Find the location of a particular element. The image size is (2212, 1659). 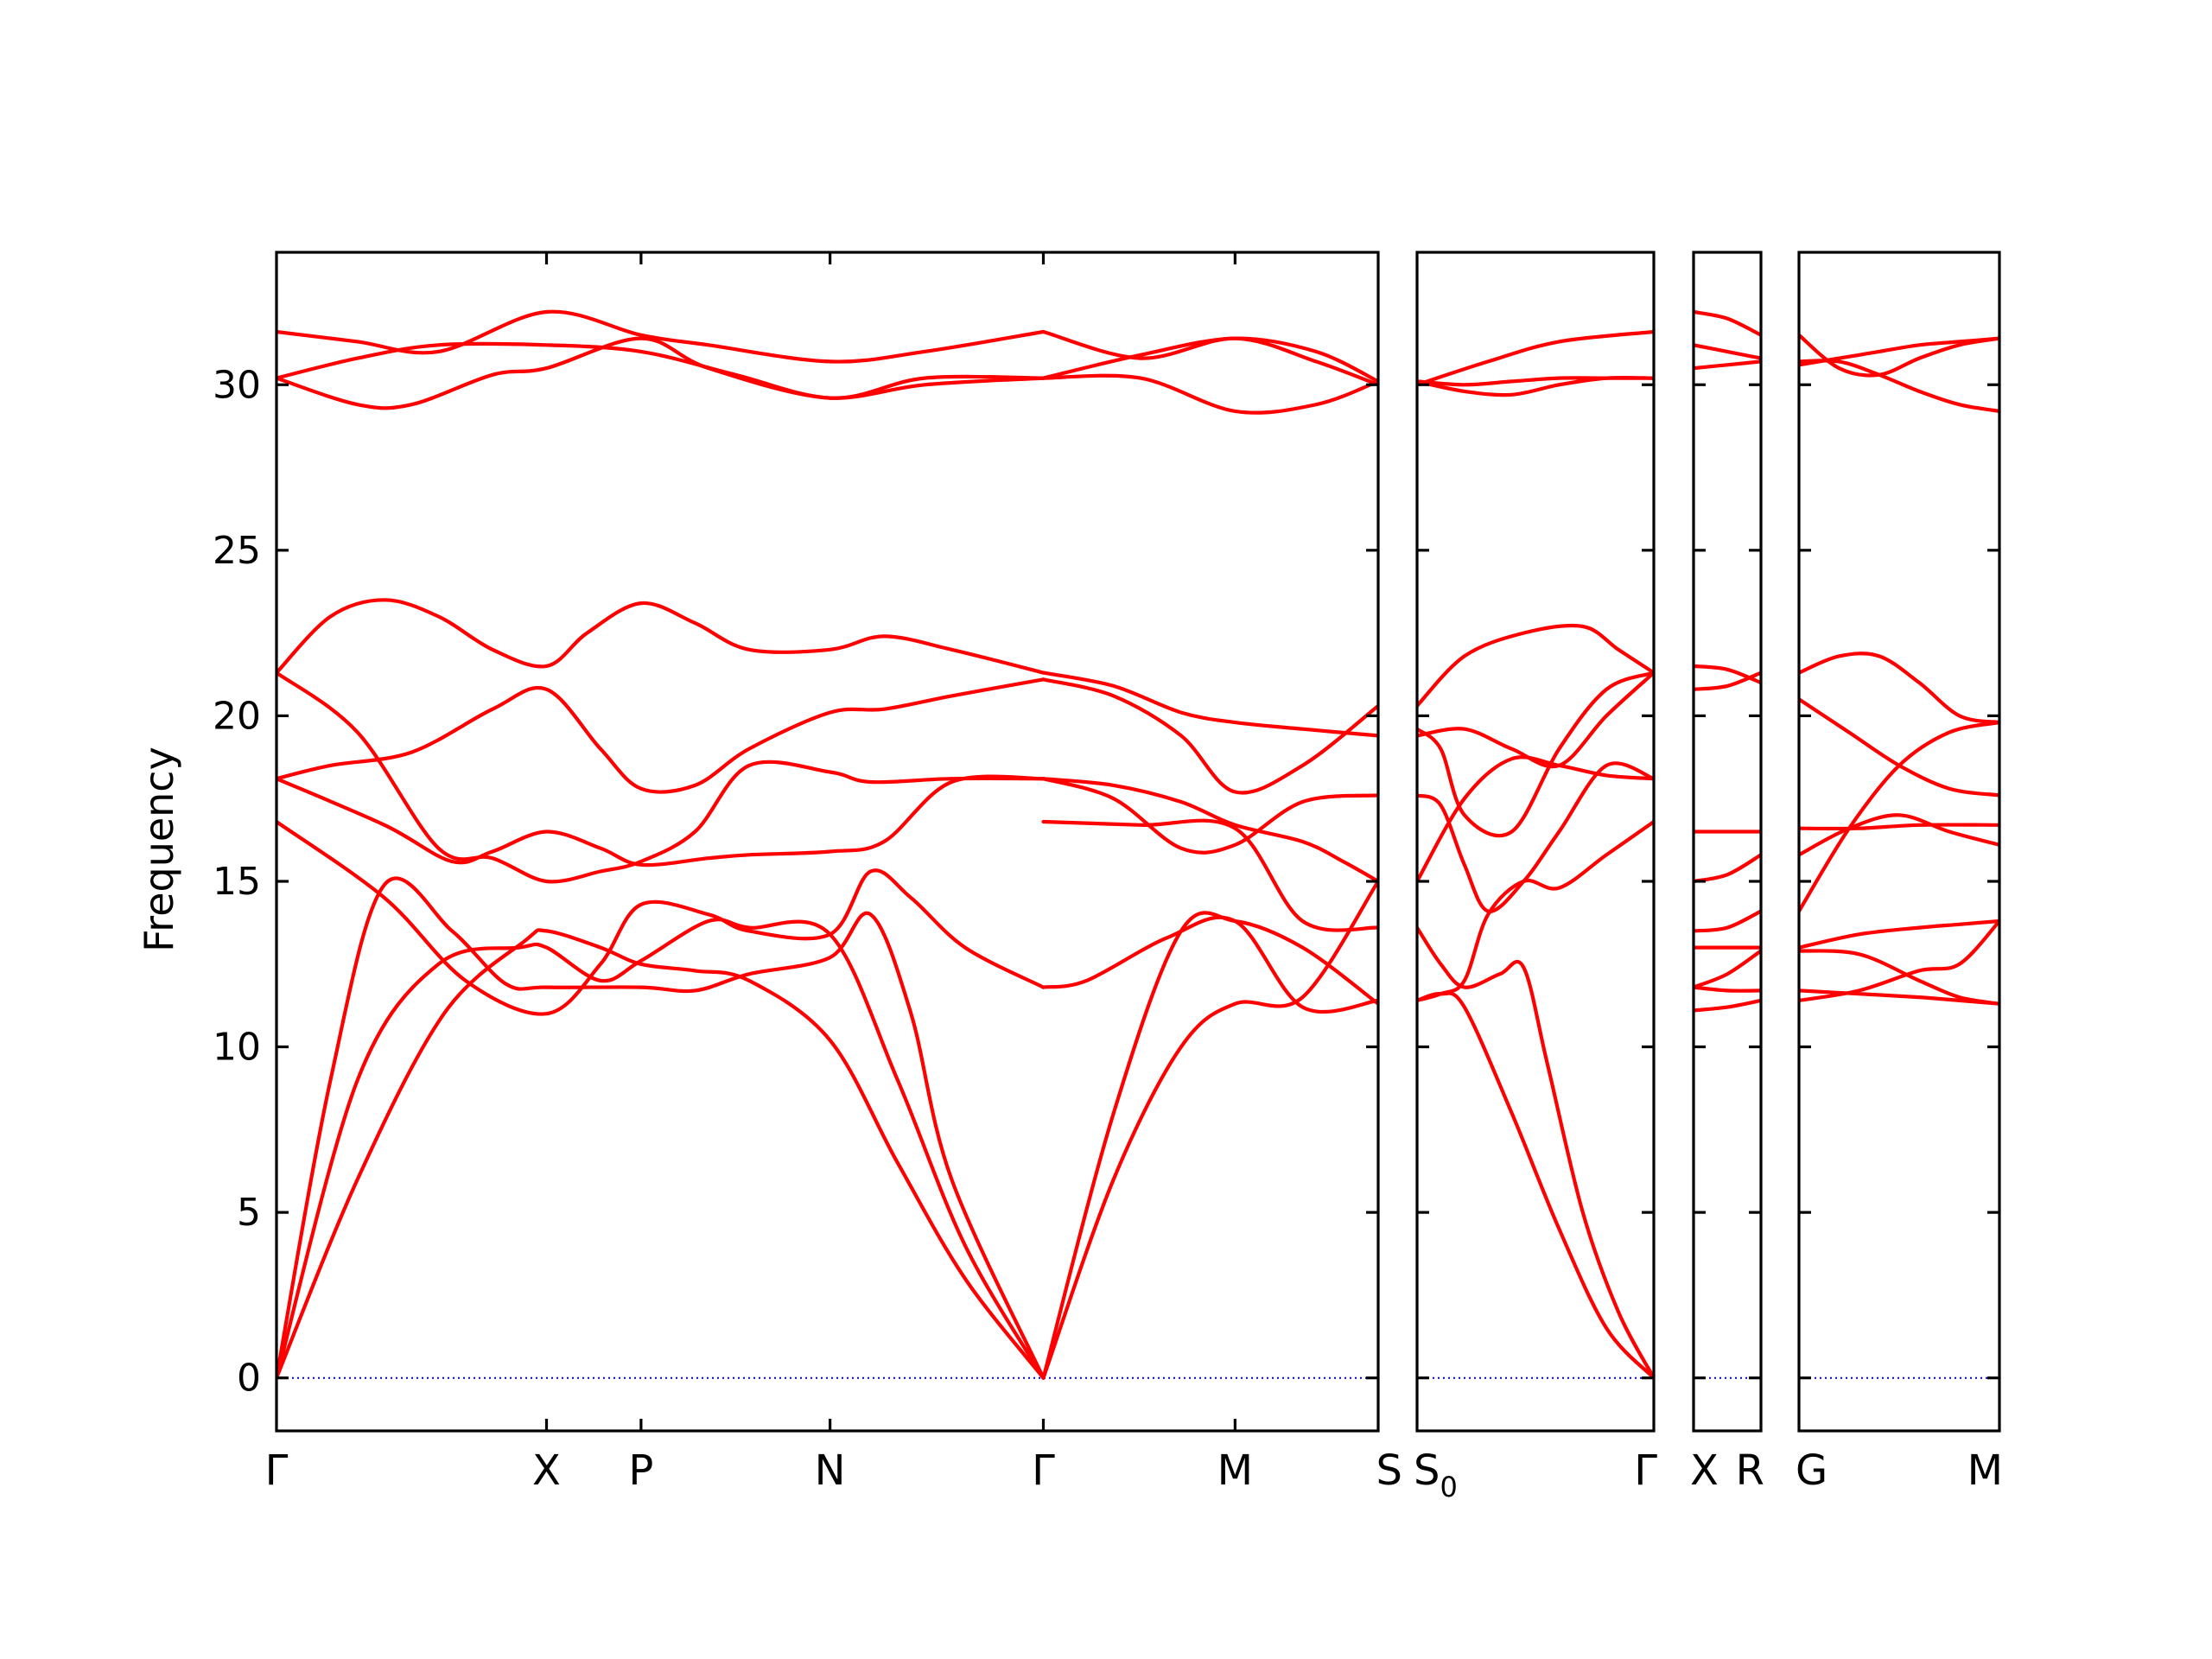

y-tick-label: 0 is located at coordinates (249, 1379).